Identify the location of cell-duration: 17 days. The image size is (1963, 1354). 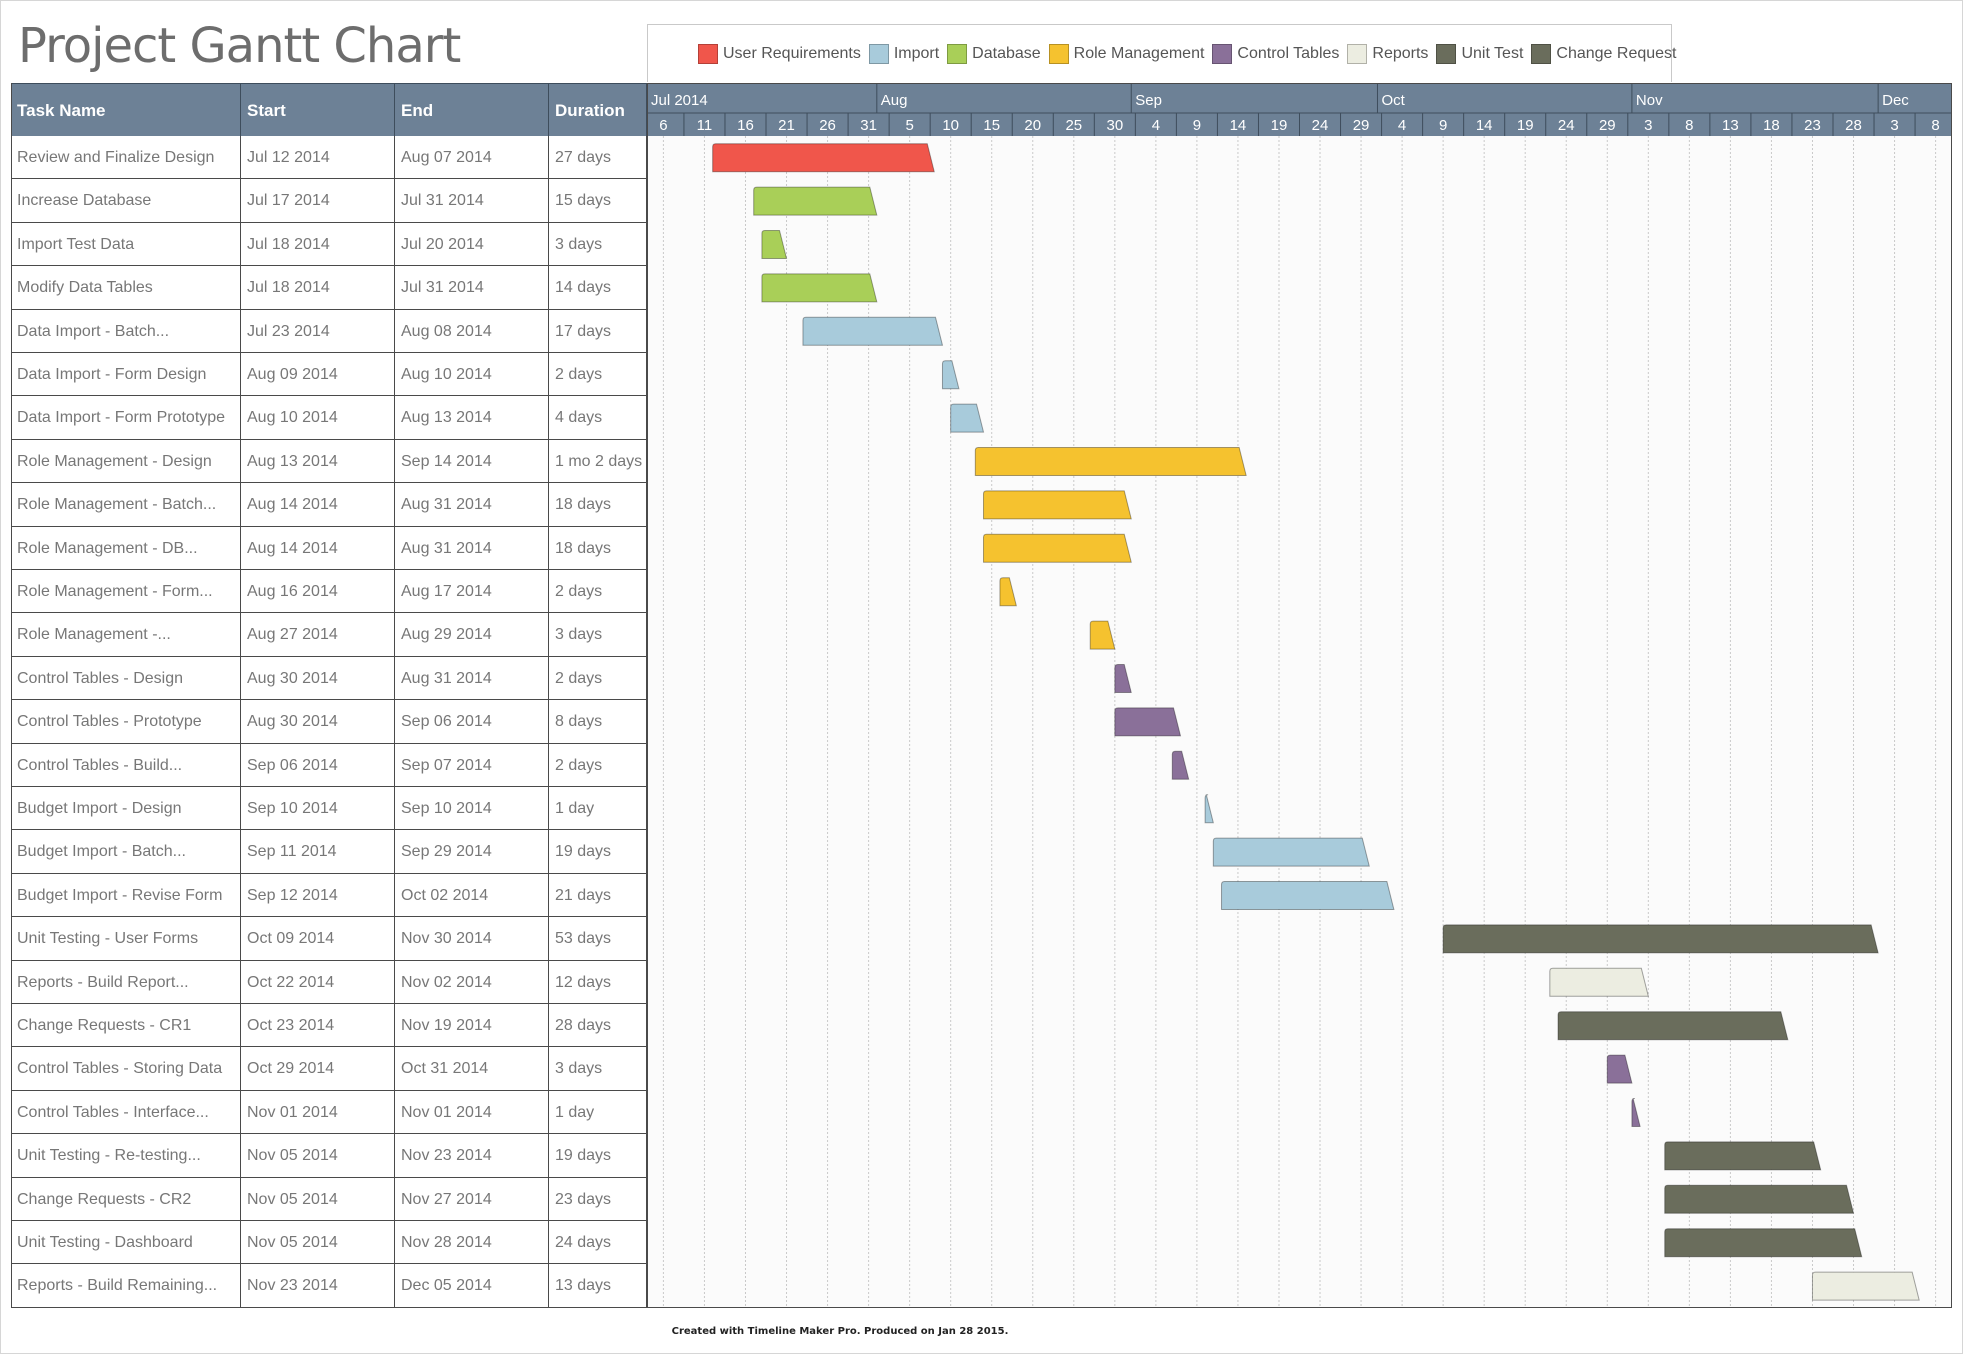
(598, 330).